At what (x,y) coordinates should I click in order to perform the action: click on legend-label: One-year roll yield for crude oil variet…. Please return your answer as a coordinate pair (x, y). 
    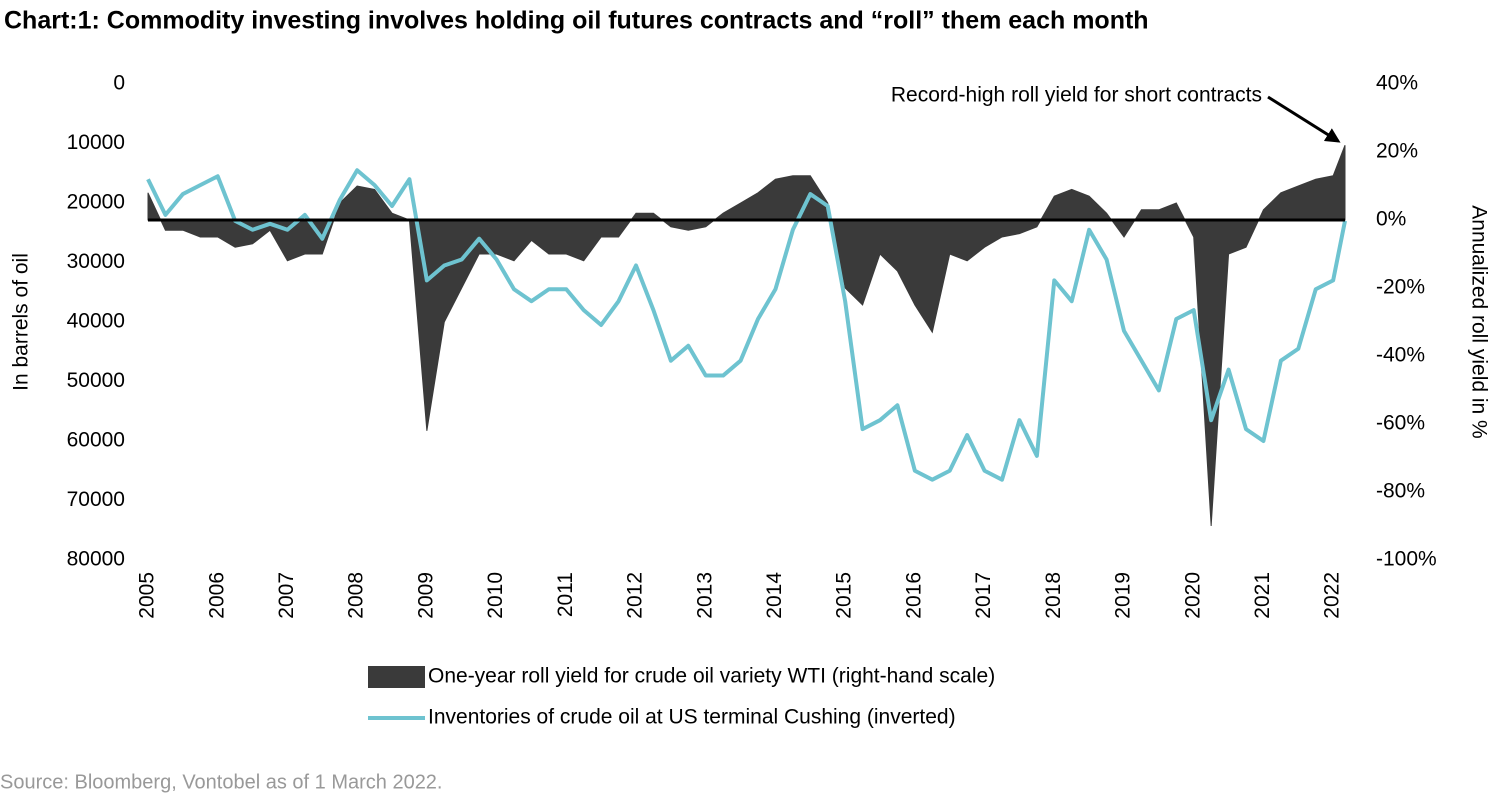
    Looking at the image, I should click on (711, 676).